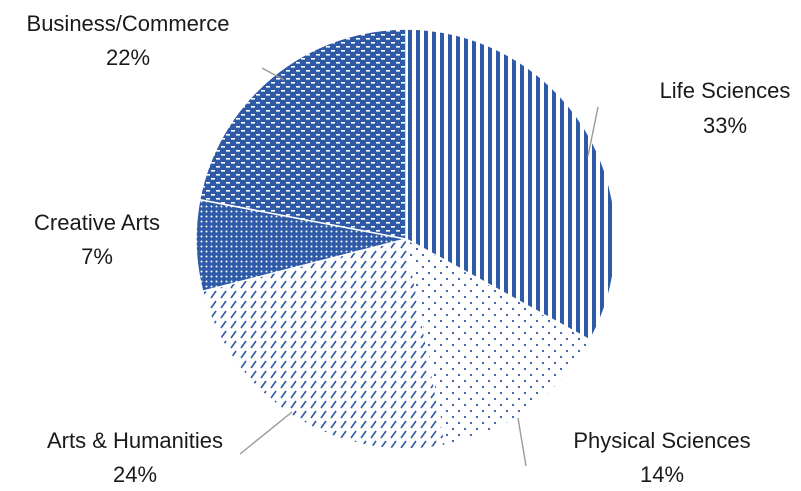 The image size is (801, 491). Describe the element at coordinates (661, 440) in the screenshot. I see `slice-label-physical-sciences: Physical Sciences` at that location.